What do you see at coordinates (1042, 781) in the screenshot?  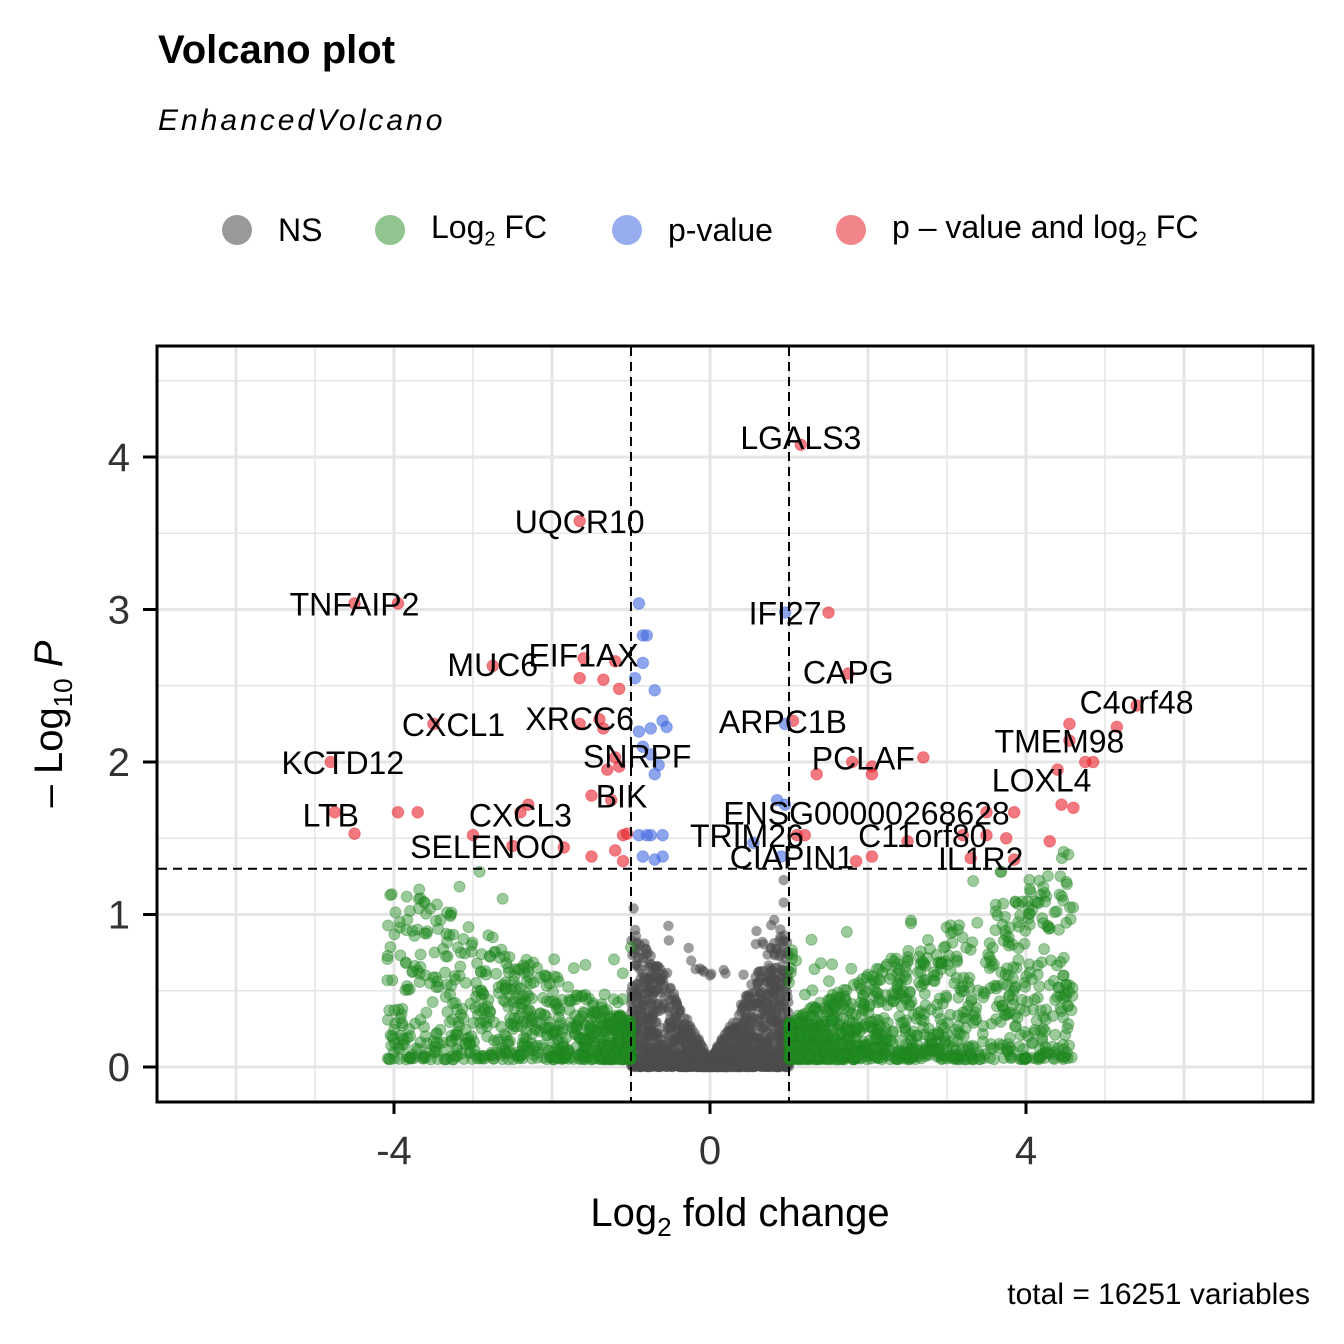 I see `gene-label: LOXL4` at bounding box center [1042, 781].